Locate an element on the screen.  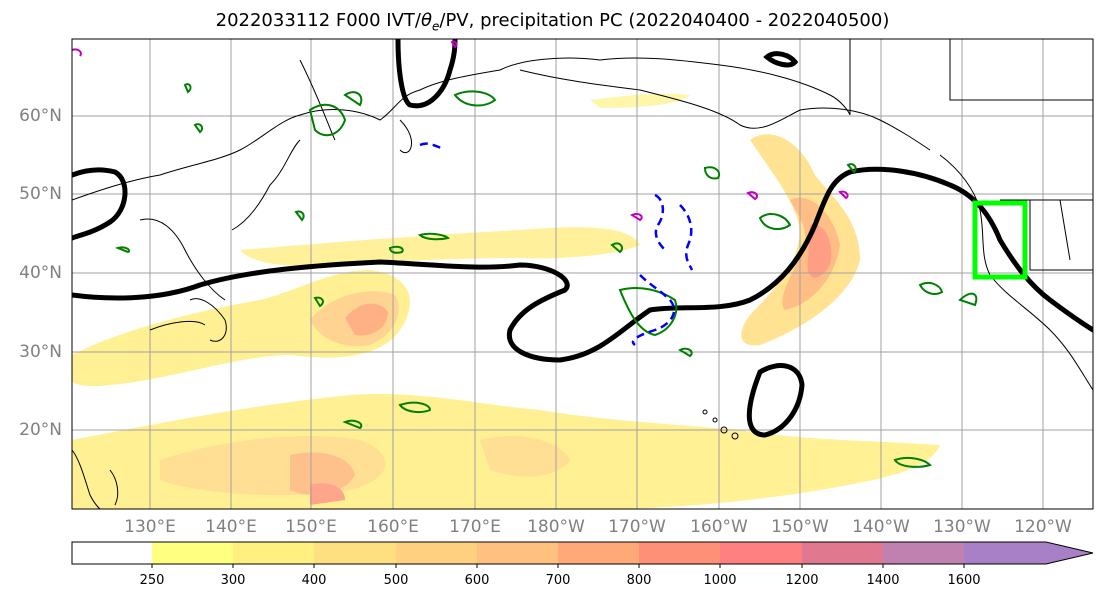
colorbar-tick-600: 600 is located at coordinates (477, 580).